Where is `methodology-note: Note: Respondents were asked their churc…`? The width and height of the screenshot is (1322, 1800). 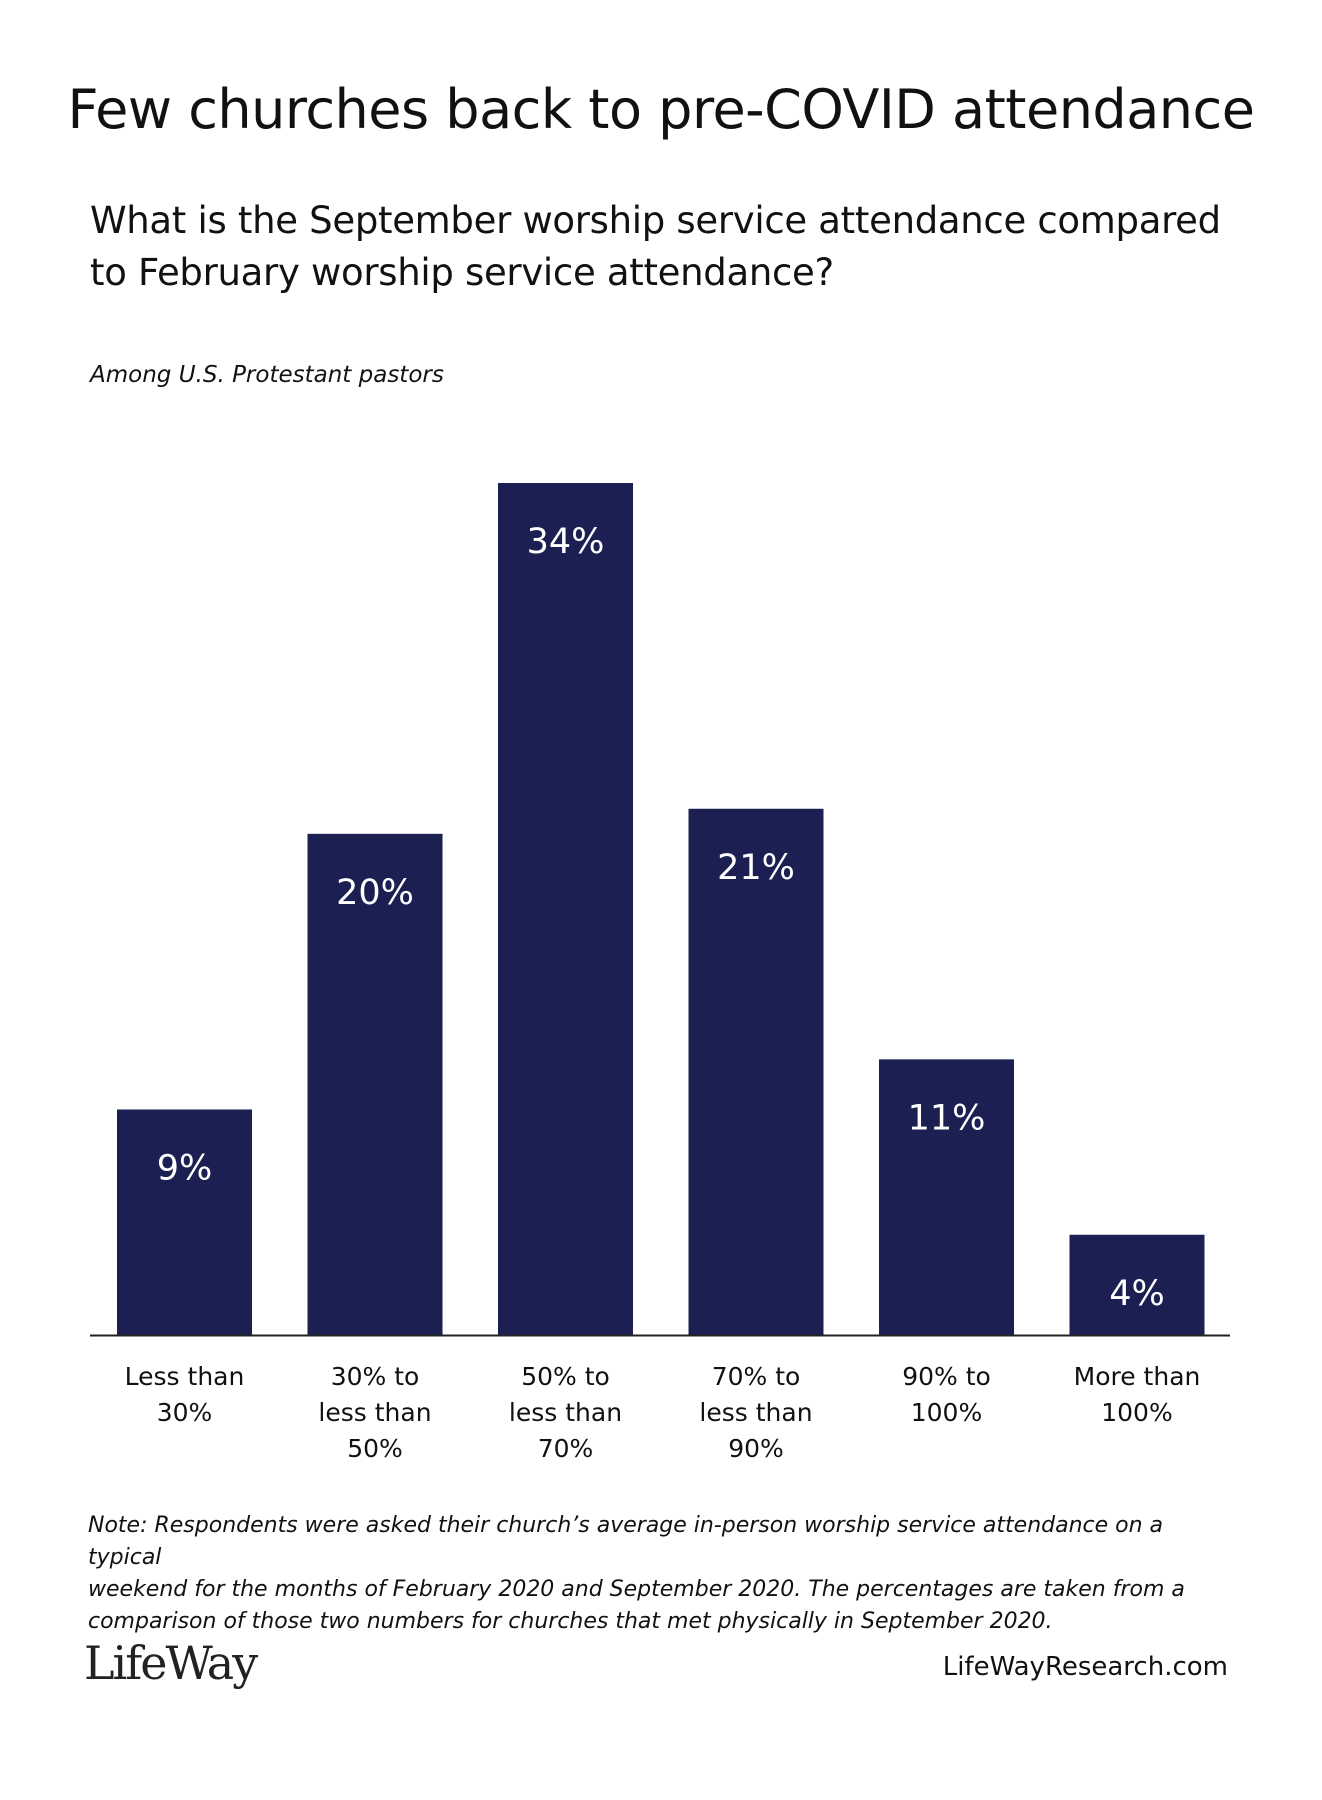 methodology-note: Note: Respondents were asked their churc… is located at coordinates (663, 1574).